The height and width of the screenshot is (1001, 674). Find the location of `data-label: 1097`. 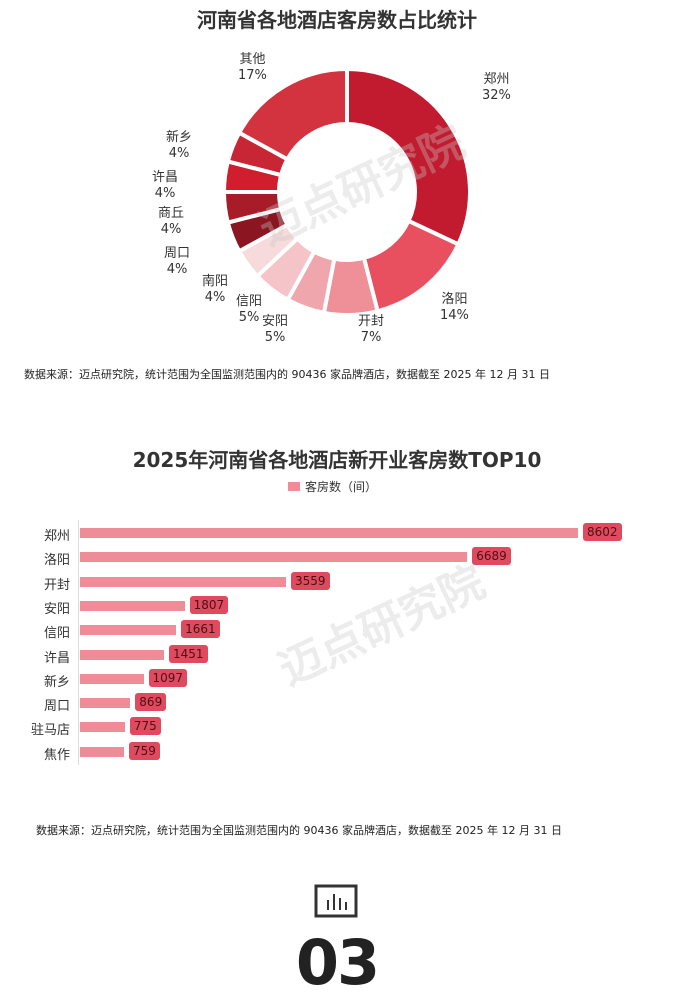

data-label: 1097 is located at coordinates (168, 677).